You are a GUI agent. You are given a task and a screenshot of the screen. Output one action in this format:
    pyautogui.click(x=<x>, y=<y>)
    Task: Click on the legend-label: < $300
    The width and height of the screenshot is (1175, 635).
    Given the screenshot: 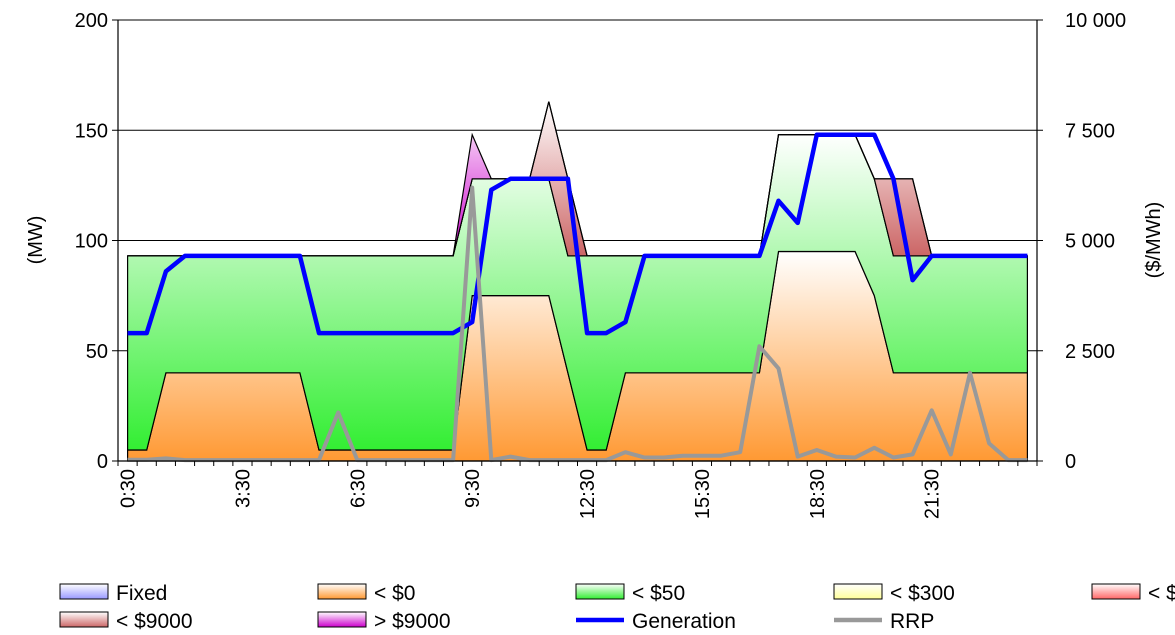 What is the action you would take?
    pyautogui.click(x=922, y=593)
    